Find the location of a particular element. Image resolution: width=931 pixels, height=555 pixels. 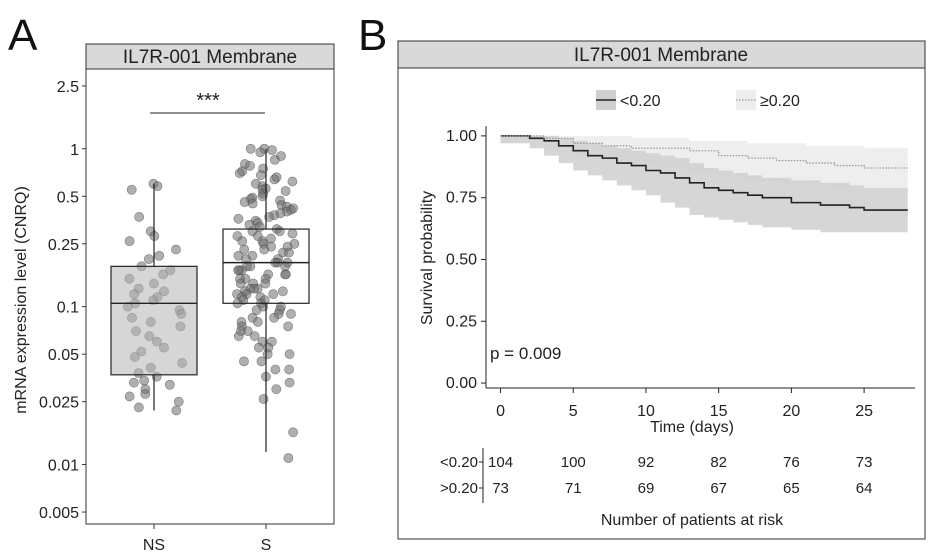

risk-table: <0.20 104 100 92 82 76 73 >0.20 73 71 69 67 65 64 is located at coordinates (656, 475).